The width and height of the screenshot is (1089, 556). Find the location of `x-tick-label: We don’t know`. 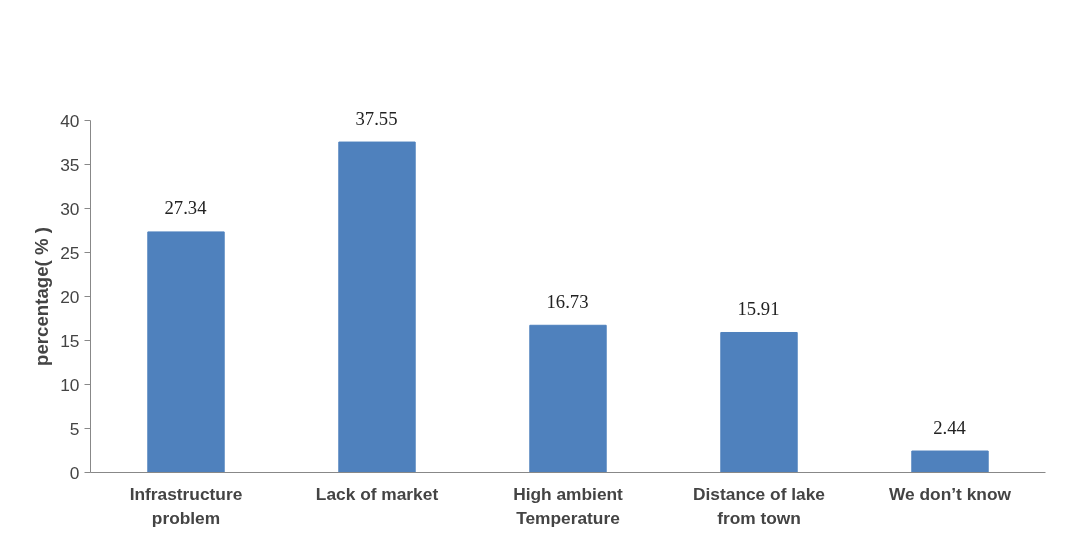

x-tick-label: We don’t know is located at coordinates (950, 493).